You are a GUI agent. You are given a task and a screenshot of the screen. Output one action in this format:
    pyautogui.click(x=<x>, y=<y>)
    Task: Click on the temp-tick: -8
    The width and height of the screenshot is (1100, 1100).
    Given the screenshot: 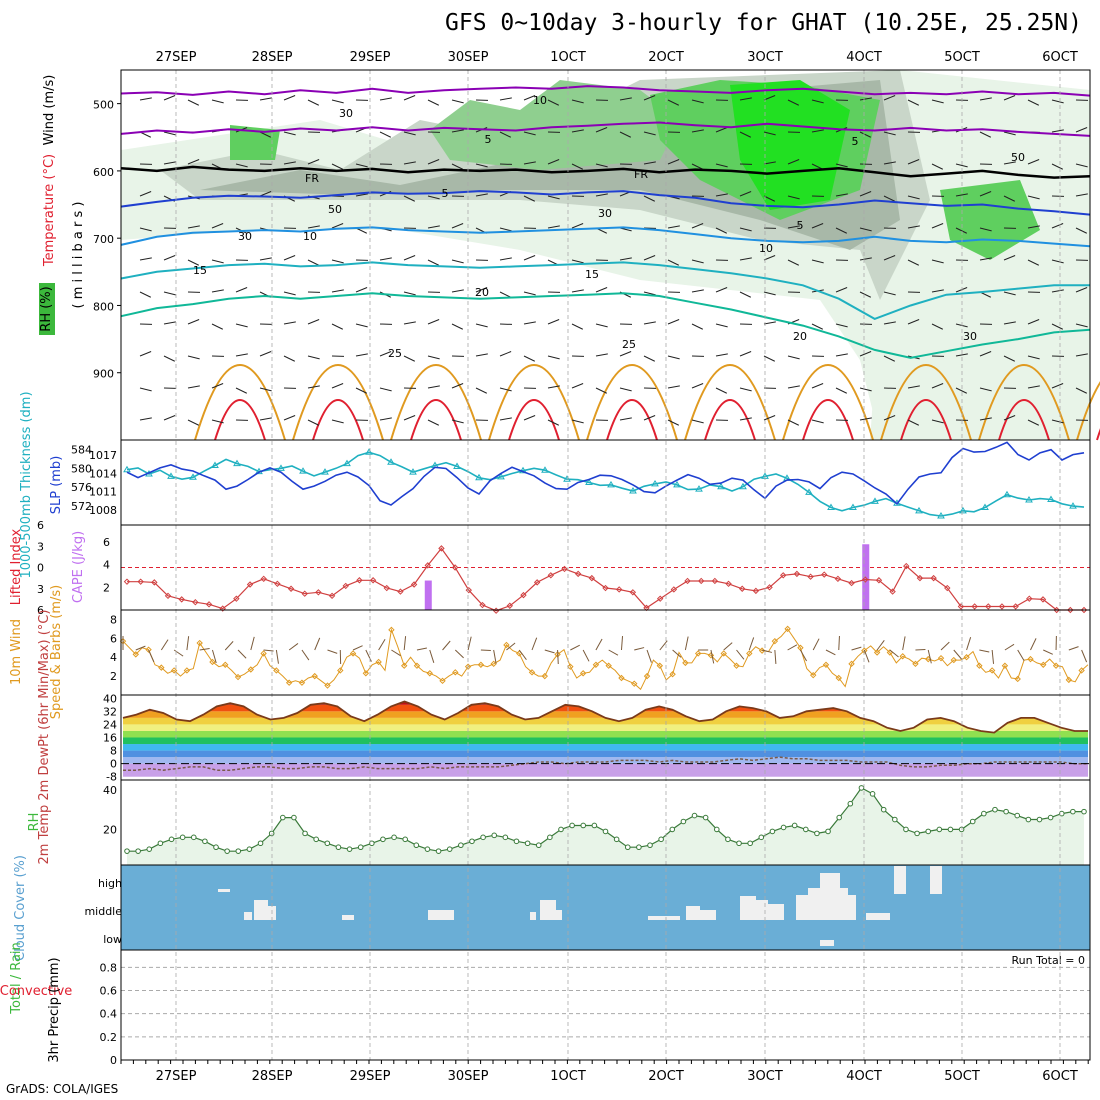 What is the action you would take?
    pyautogui.click(x=111, y=777)
    